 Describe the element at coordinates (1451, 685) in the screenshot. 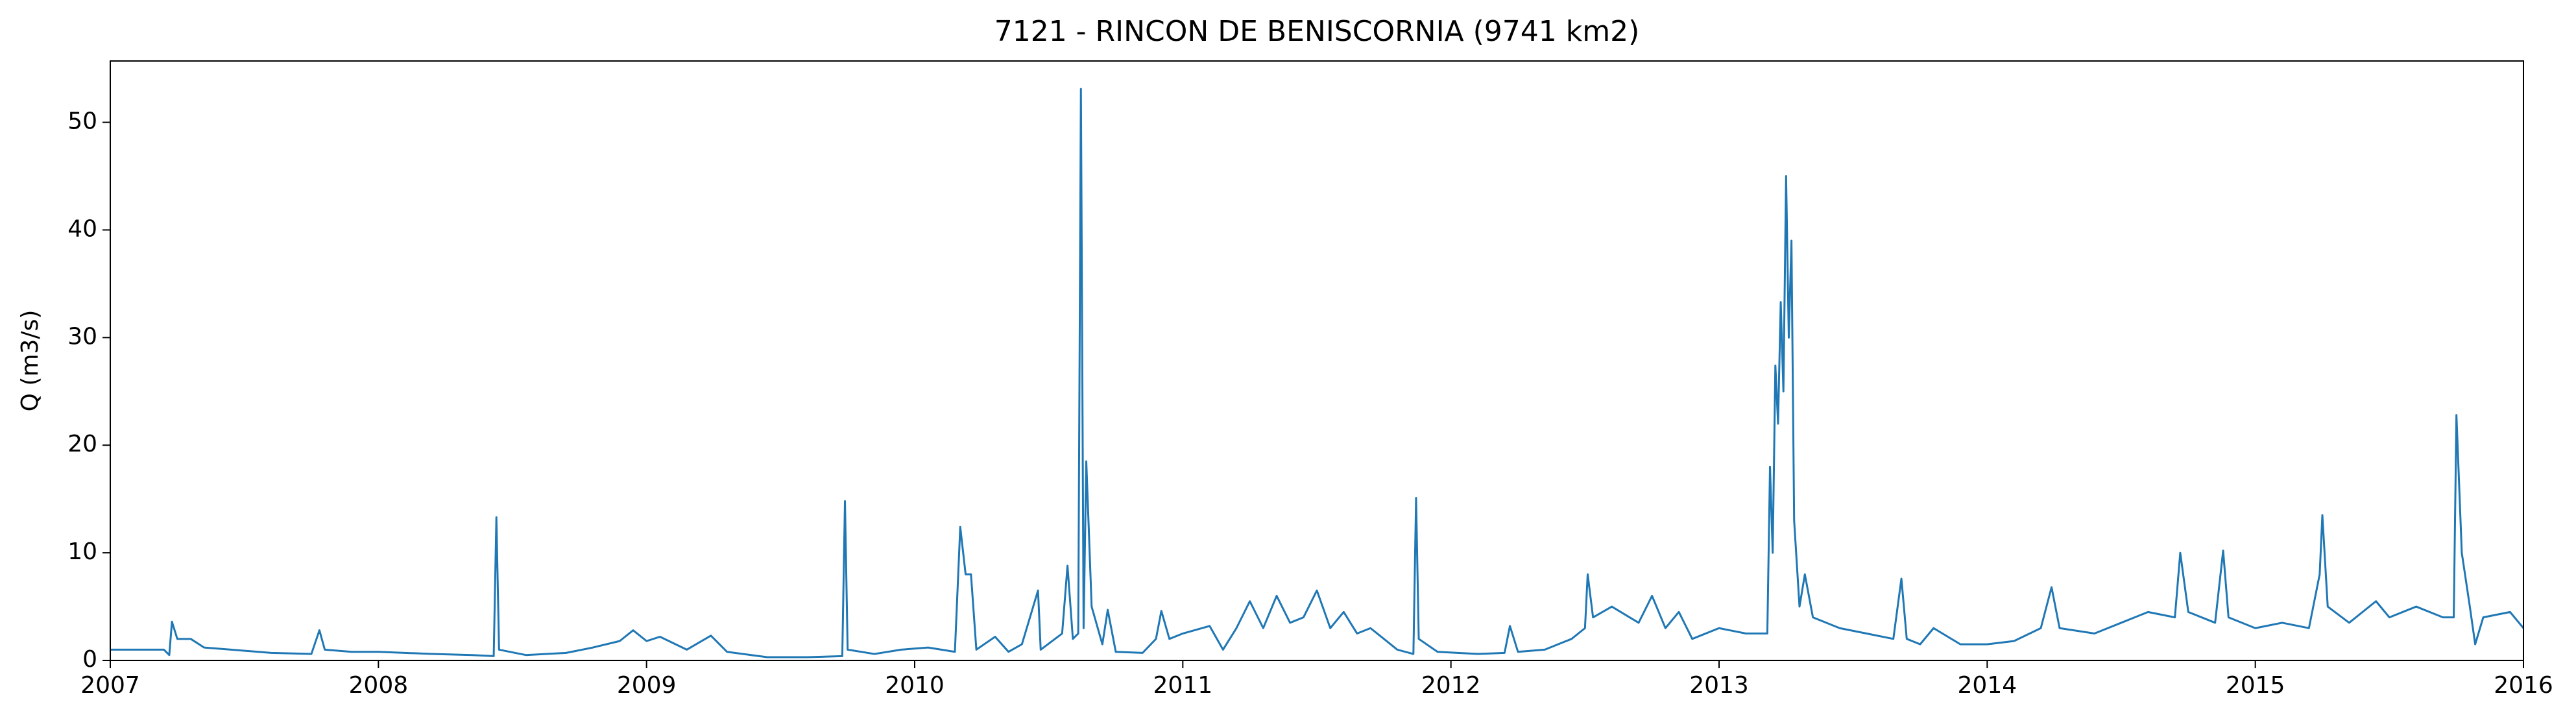

I see `x-tick-label: 2012` at that location.